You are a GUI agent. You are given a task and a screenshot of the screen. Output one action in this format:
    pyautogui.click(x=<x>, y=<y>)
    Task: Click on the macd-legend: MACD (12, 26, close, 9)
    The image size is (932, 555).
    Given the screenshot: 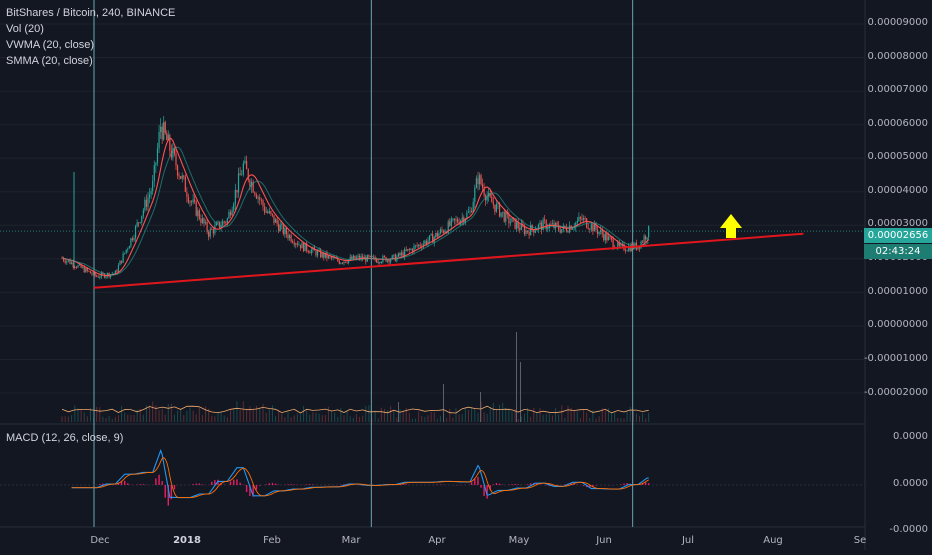 What is the action you would take?
    pyautogui.click(x=64, y=438)
    